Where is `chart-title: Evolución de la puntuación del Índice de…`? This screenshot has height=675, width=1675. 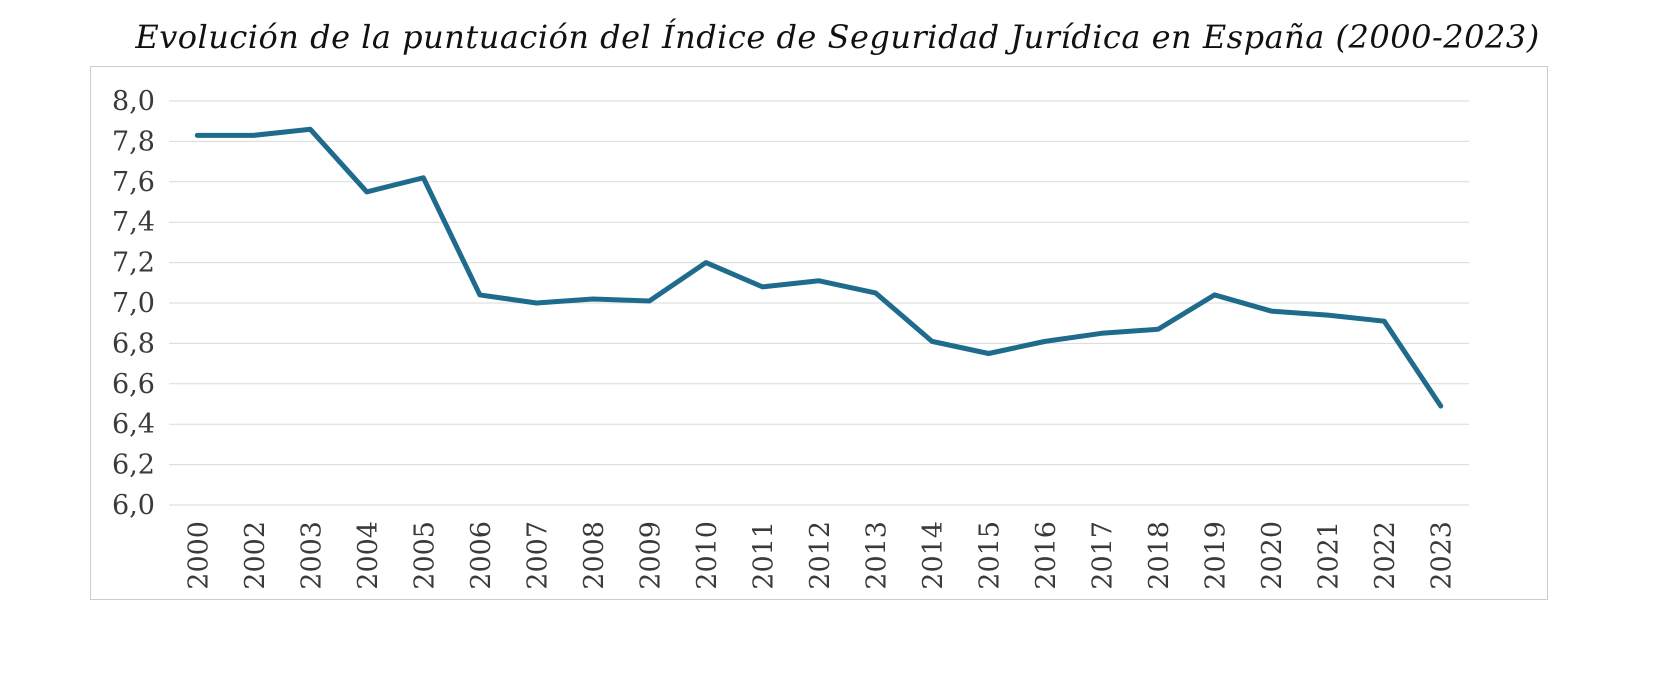 chart-title: Evolución de la puntuación del Índice de… is located at coordinates (837, 37).